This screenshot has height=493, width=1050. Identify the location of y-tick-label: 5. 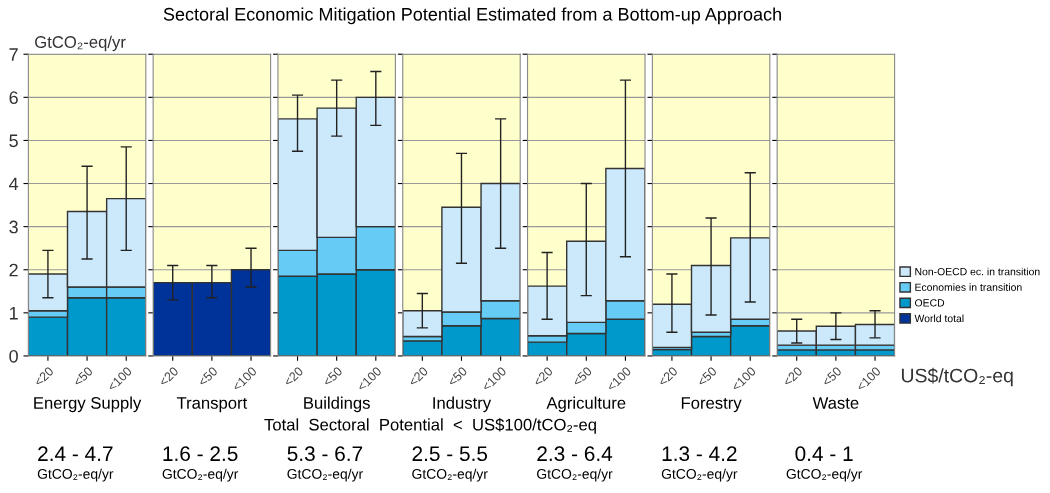
(13, 141).